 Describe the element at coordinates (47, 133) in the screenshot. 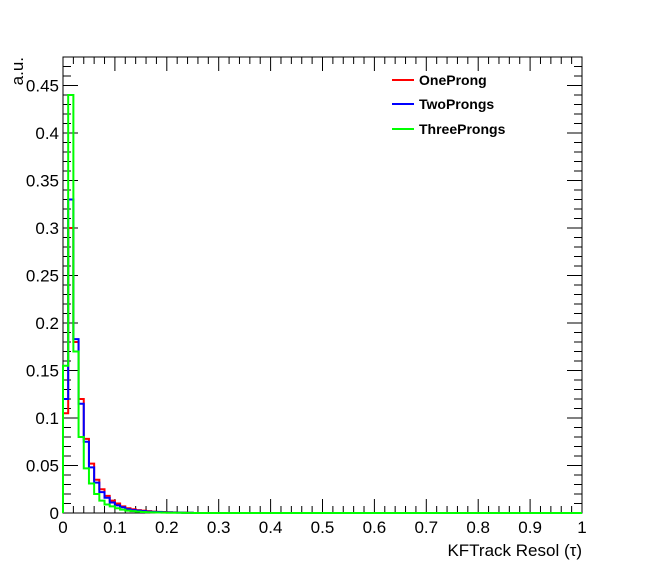

I see `y-tick-label: 0.4` at that location.